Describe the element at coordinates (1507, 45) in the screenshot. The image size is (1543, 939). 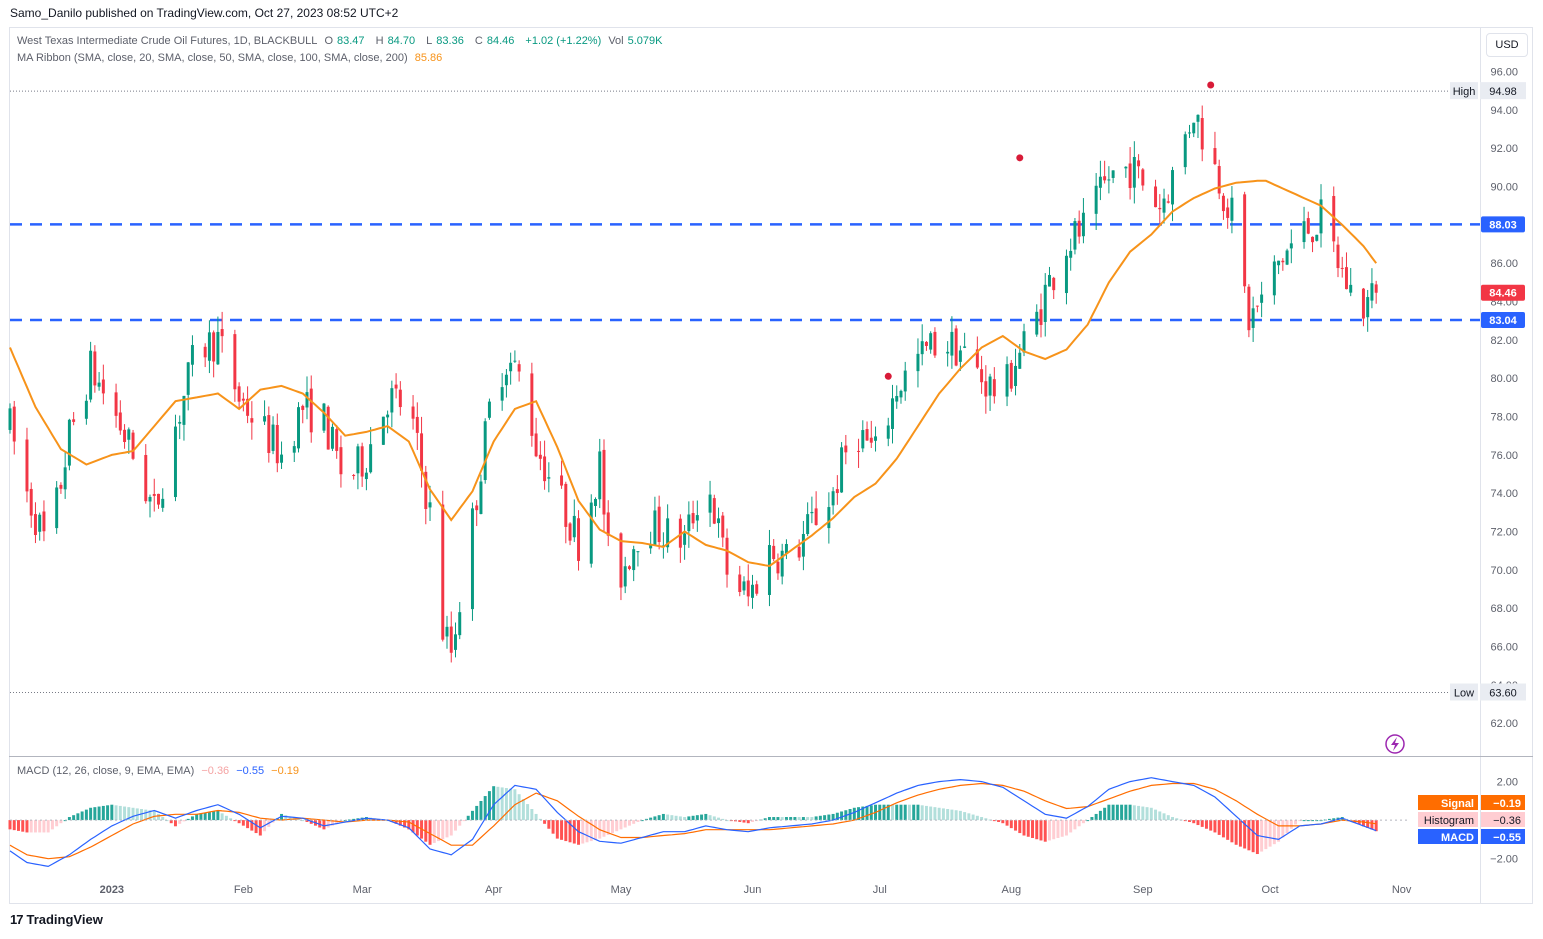
I see `currency-button: USD` at that location.